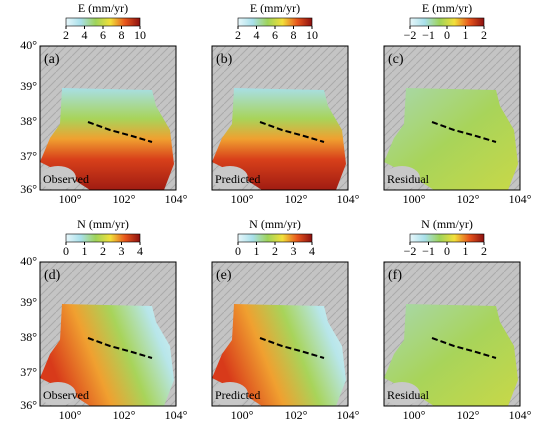  What do you see at coordinates (408, 395) in the screenshot?
I see `panel-caption: Residual` at bounding box center [408, 395].